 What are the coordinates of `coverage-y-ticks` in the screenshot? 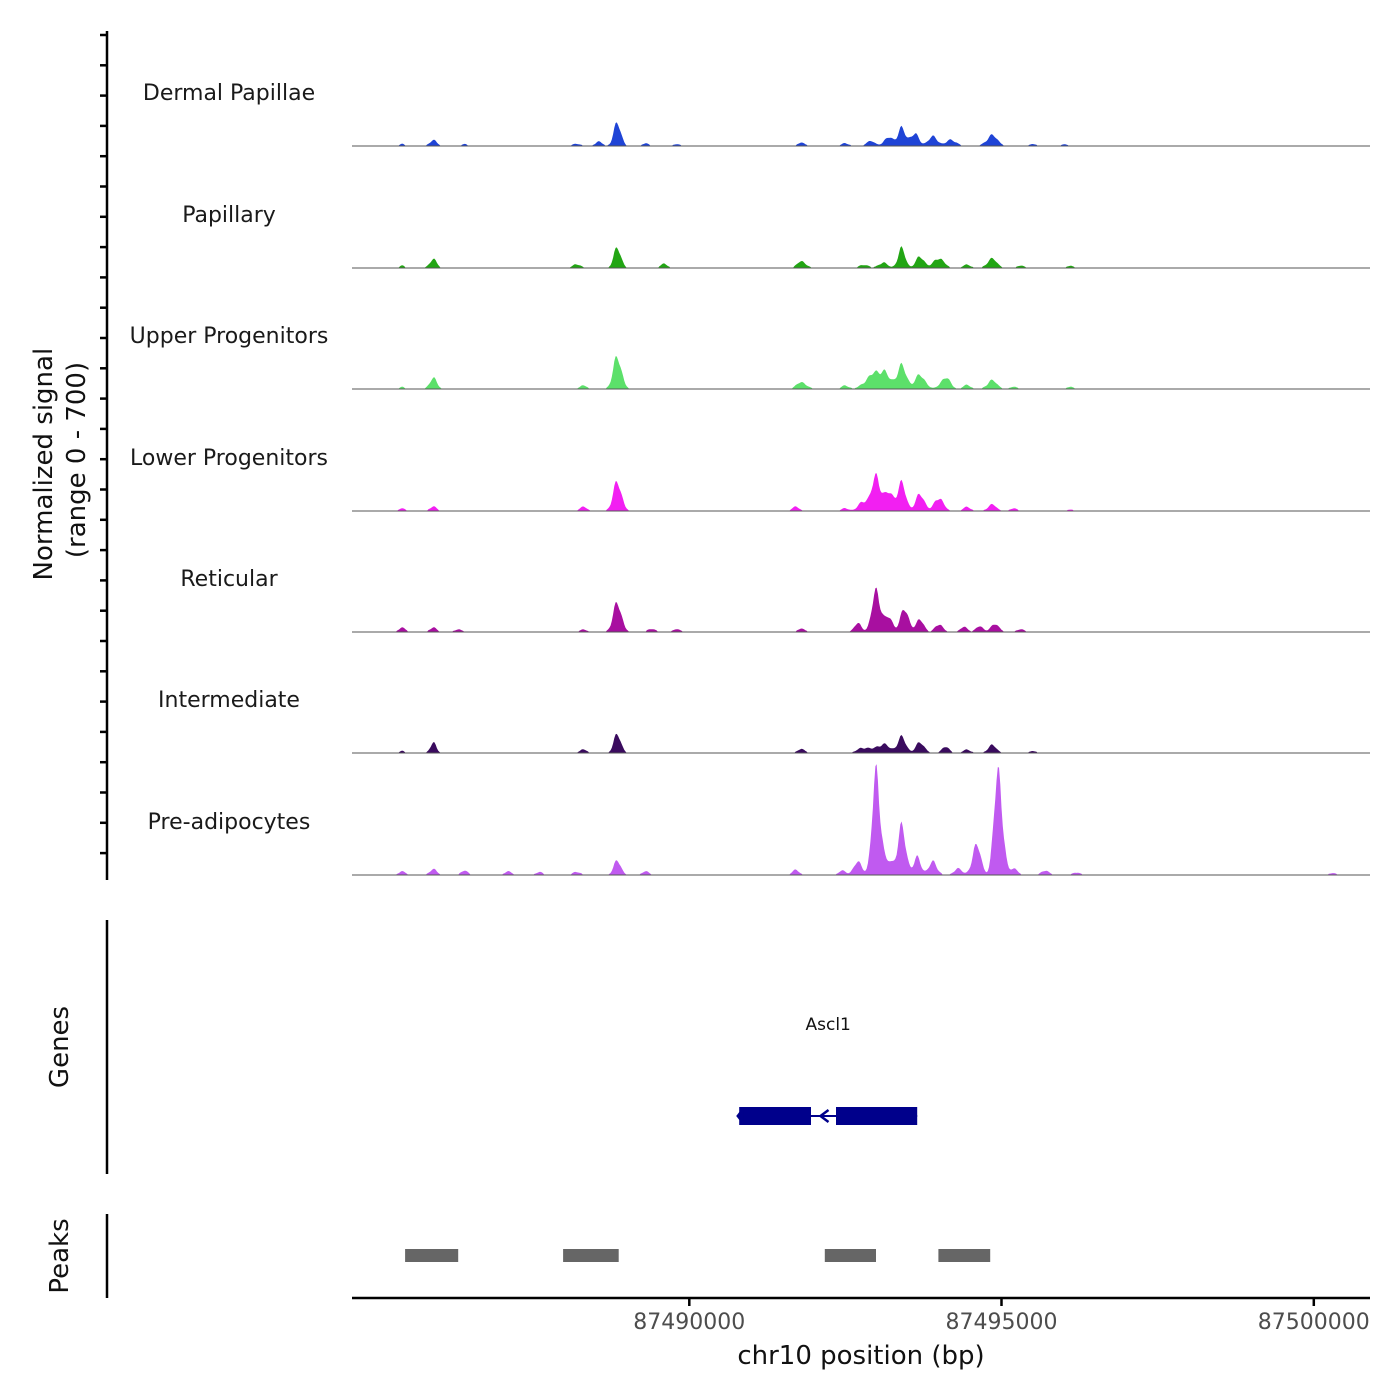 It's located at (103, 444).